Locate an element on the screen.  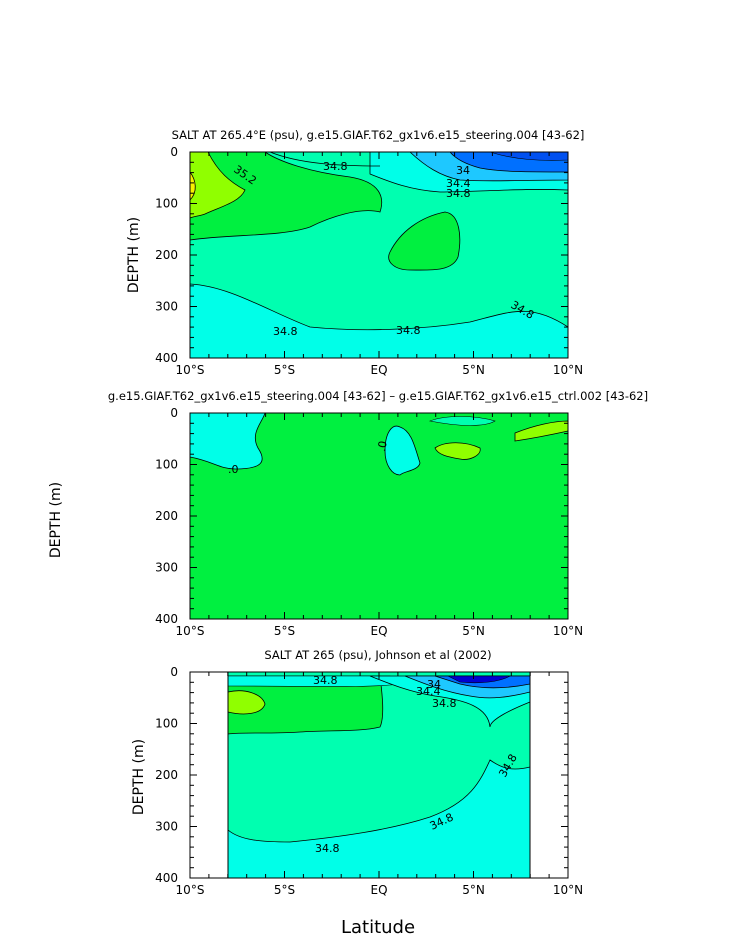
panel-3-axes: 10°S 5°S EQ 5°N 10°N 0 100 200 300 400 is located at coordinates (369, 781).